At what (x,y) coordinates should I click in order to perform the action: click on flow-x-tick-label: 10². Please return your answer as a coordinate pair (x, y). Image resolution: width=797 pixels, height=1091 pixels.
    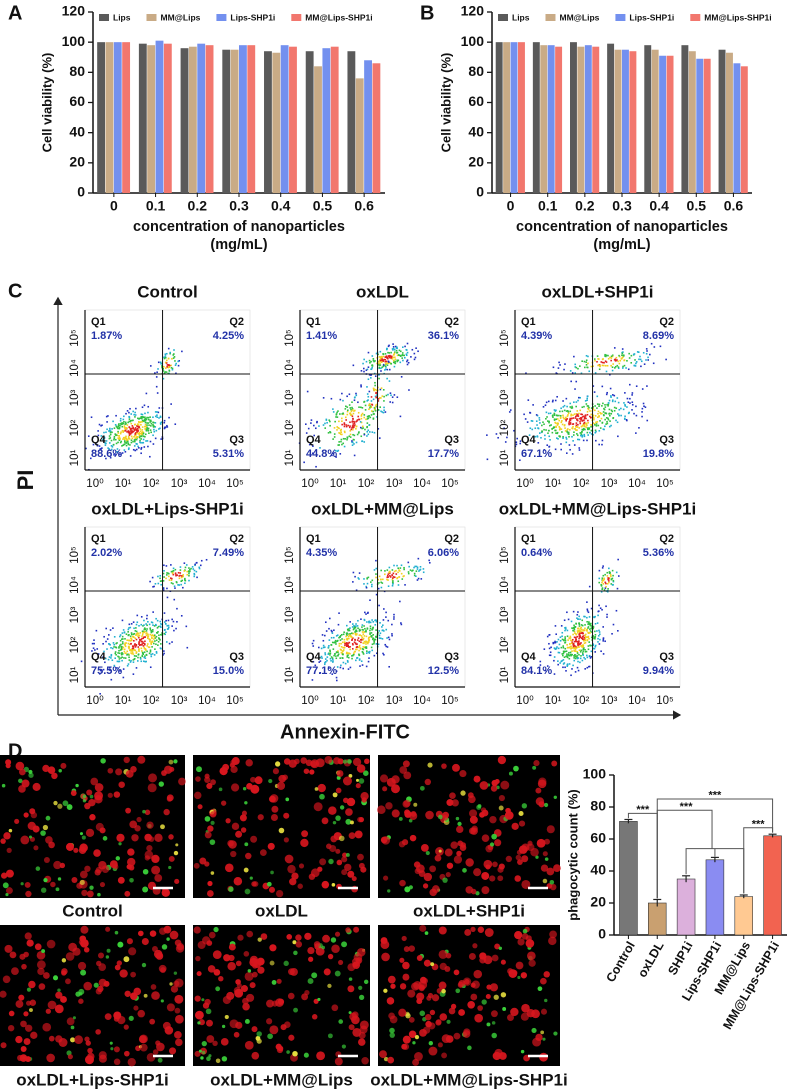
    Looking at the image, I should click on (581, 484).